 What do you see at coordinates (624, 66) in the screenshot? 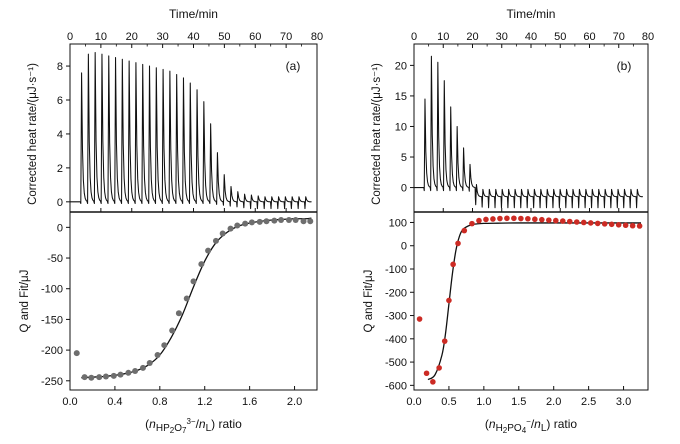
I see `panel-label: (b)` at bounding box center [624, 66].